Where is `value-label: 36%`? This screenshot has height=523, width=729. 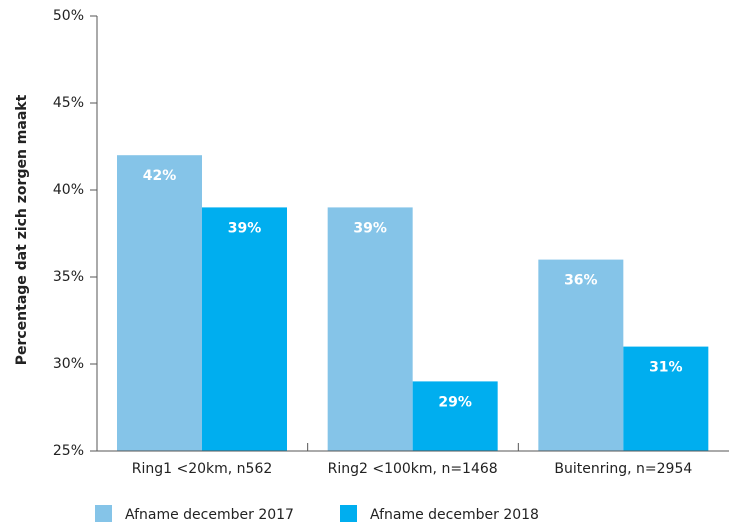
value-label: 36% is located at coordinates (581, 281).